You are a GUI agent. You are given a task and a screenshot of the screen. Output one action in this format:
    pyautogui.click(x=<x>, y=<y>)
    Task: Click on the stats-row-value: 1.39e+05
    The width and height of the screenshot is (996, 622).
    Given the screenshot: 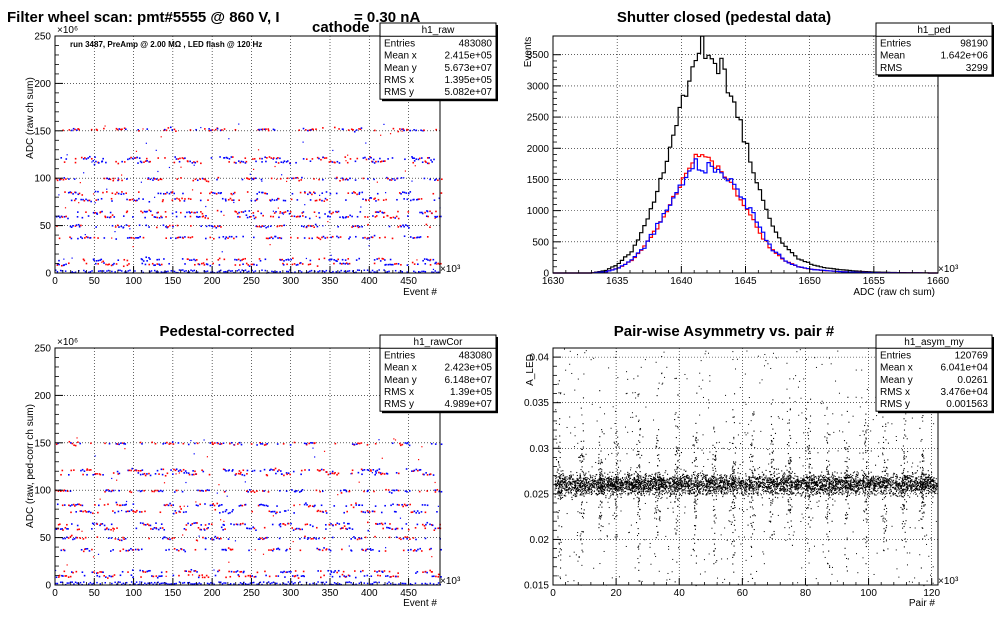 What is the action you would take?
    pyautogui.click(x=471, y=392)
    